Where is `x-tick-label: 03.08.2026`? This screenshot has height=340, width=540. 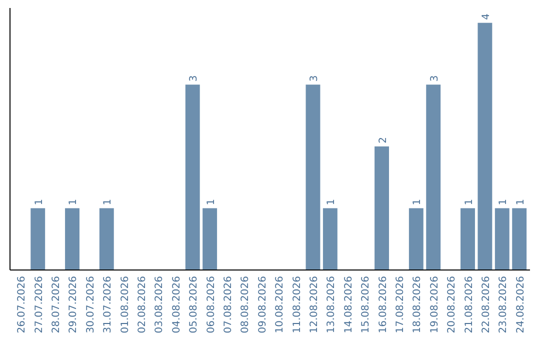
x-tick-label: 03.08.2026 is located at coordinates (160, 305).